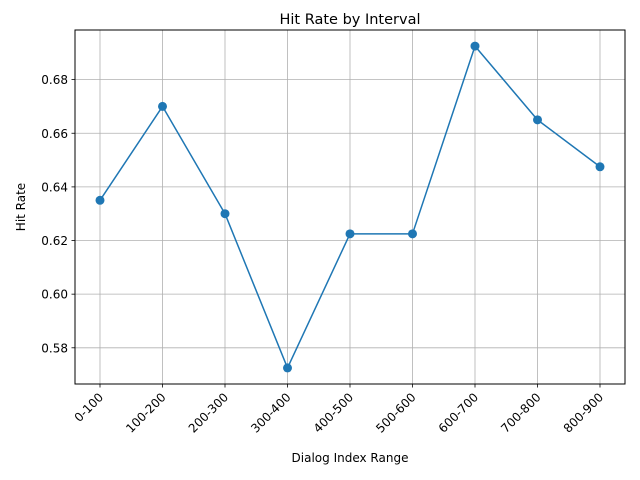 This screenshot has height=480, width=640. Describe the element at coordinates (349, 20) in the screenshot. I see `chart-title: Hit Rate by Interval` at that location.